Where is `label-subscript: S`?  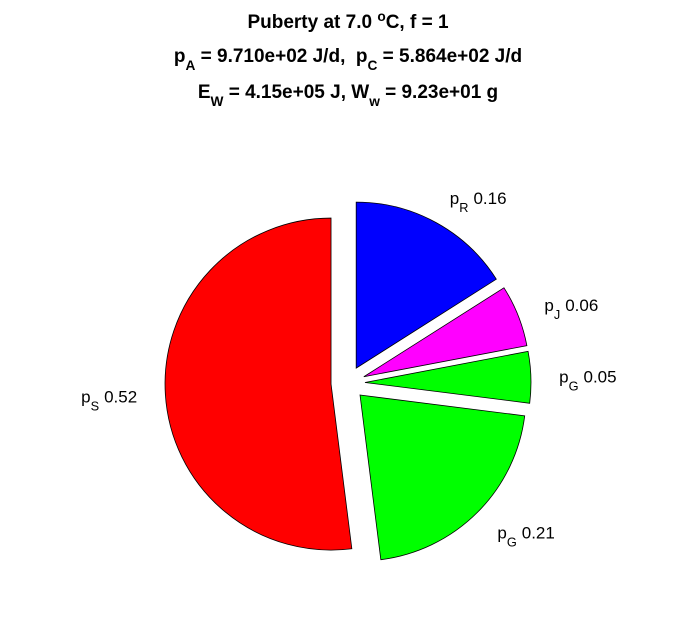 label-subscript: S is located at coordinates (95, 405).